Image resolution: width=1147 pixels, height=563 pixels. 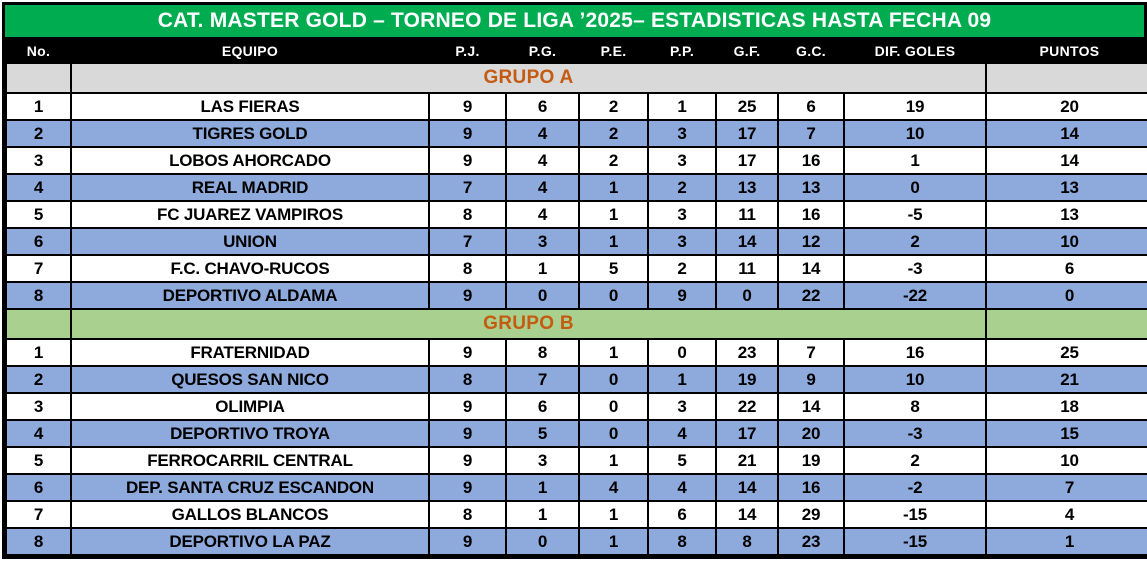 I want to click on cell-equipo: DEPORTIVO ALDAMA, so click(x=250, y=295).